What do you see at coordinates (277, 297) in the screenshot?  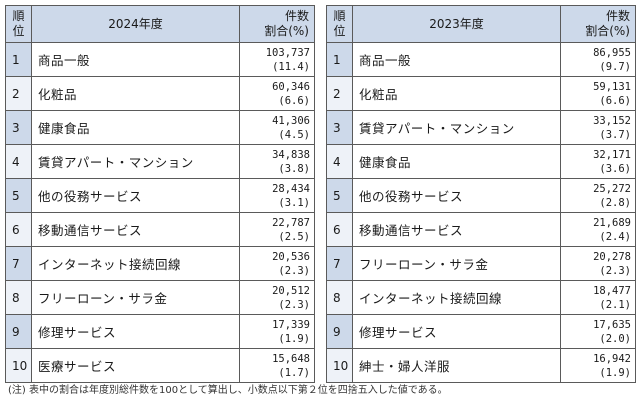 I see `count-cell: 20,512 (2.3)` at bounding box center [277, 297].